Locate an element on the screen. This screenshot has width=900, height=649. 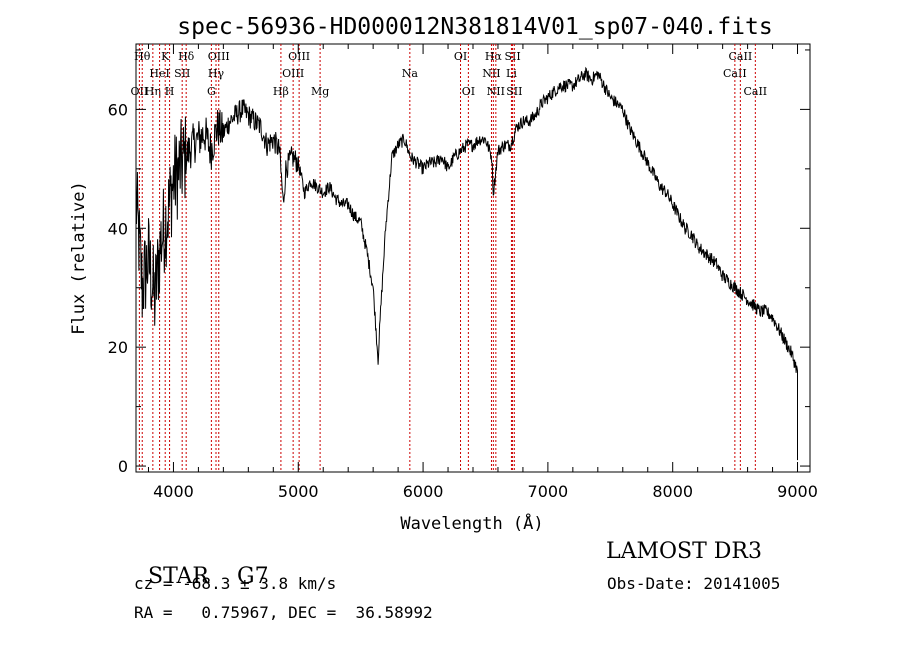
x-tick-label: 4000 is located at coordinates (173, 491).